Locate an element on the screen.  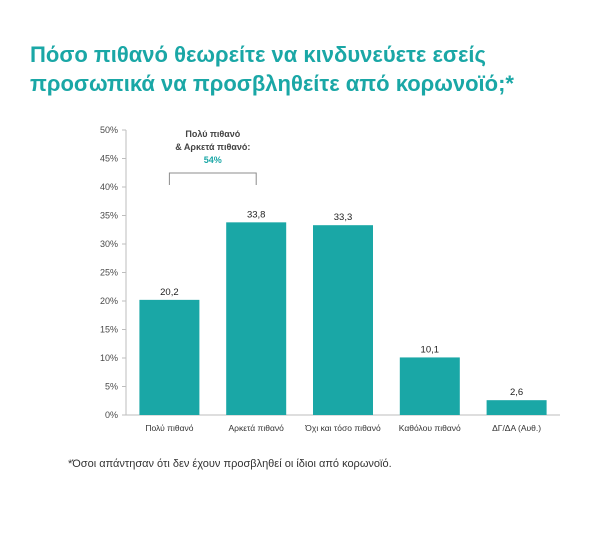
bar-value-label: 10,1 is located at coordinates (430, 349).